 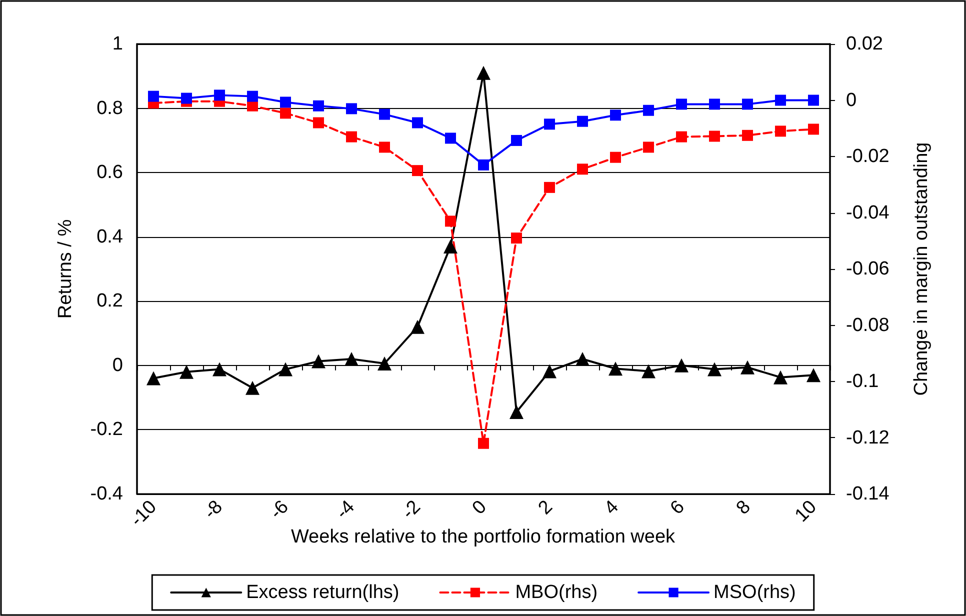 I want to click on y-tick-label: 0.8, so click(x=109, y=108).